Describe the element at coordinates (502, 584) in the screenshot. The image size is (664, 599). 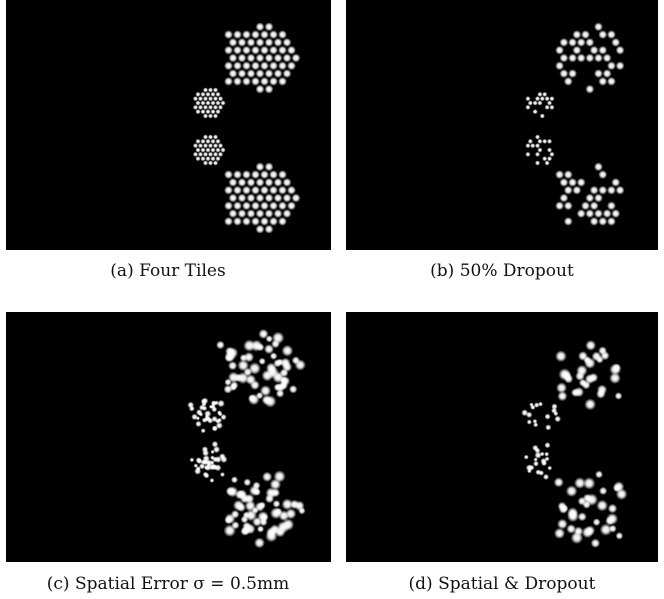
I see `caption: (d) Spatial & Dropout` at that location.